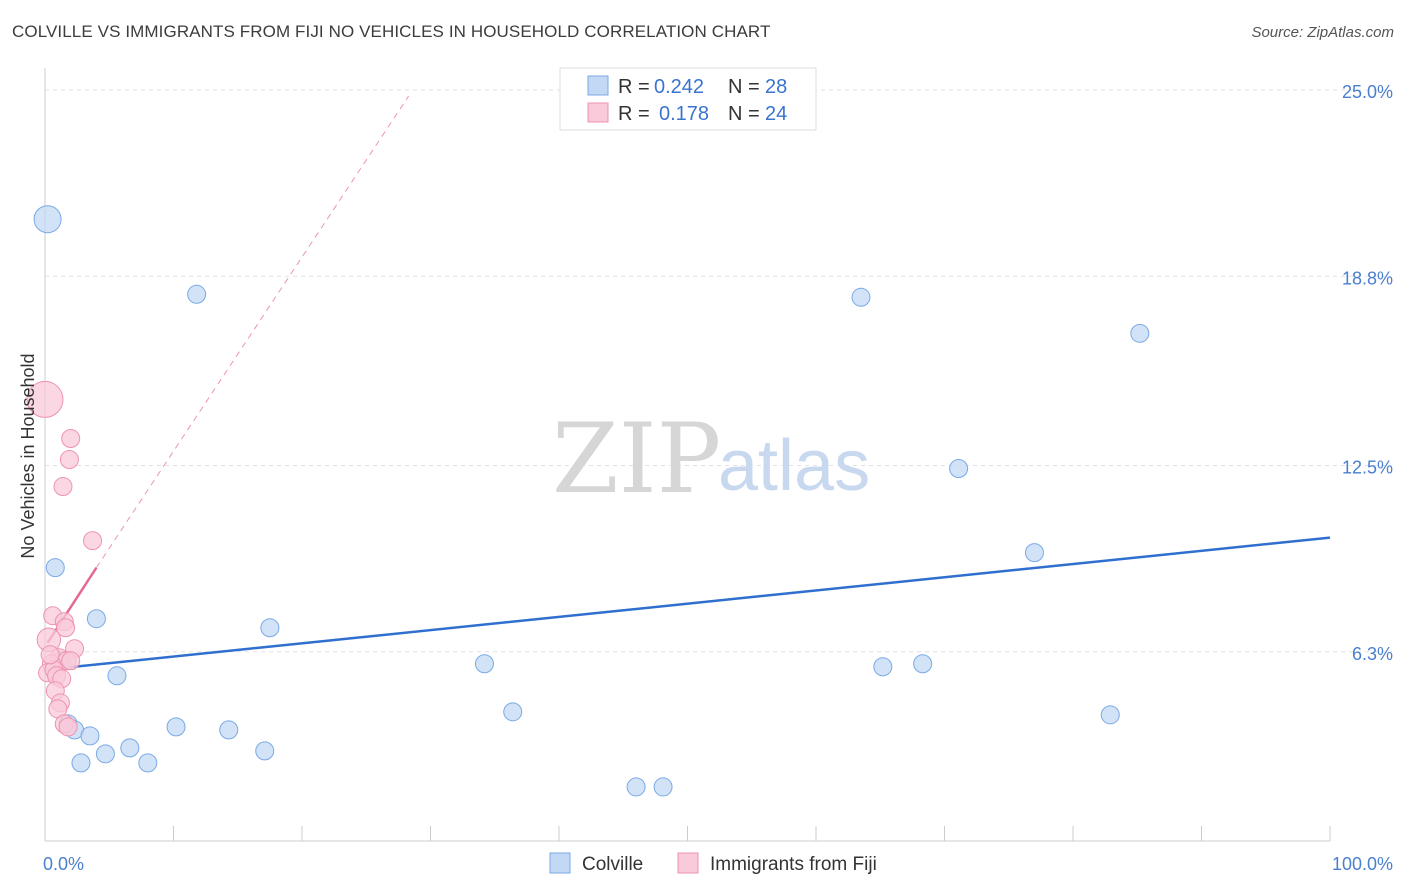 The image size is (1406, 892). Describe the element at coordinates (744, 114) in the screenshot. I see `legend-n-prefix-fiji: N =` at that location.